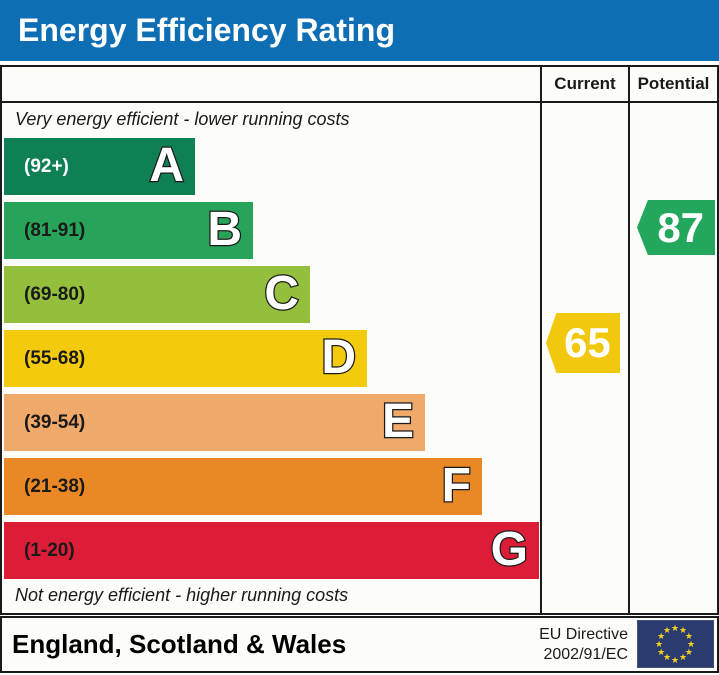 The width and height of the screenshot is (719, 675). Describe the element at coordinates (681, 227) in the screenshot. I see `potential-rating-value: 87` at that location.